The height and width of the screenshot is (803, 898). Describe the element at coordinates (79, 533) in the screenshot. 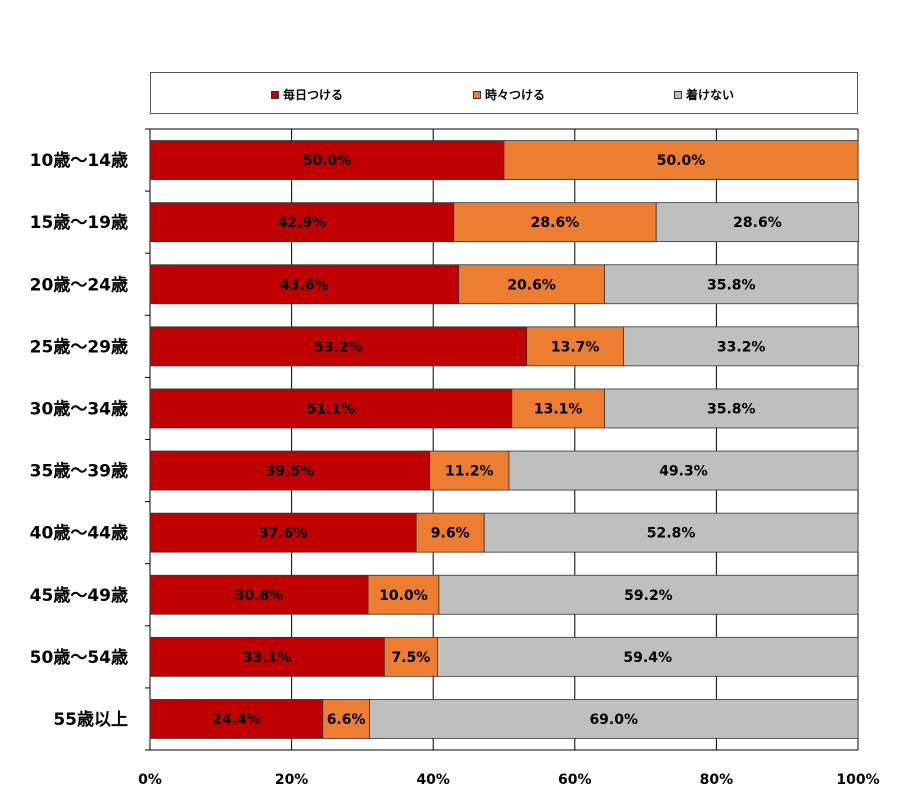

I see `category-label-6: 40歳～44歳` at that location.